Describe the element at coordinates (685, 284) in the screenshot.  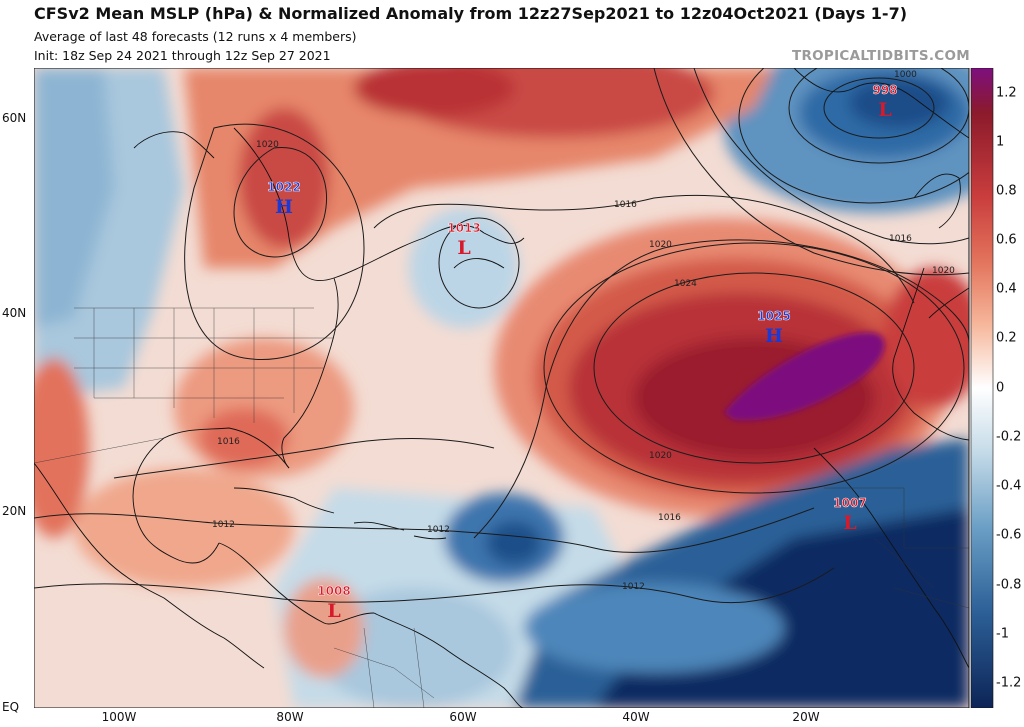
I see `contour-label: 1024` at that location.